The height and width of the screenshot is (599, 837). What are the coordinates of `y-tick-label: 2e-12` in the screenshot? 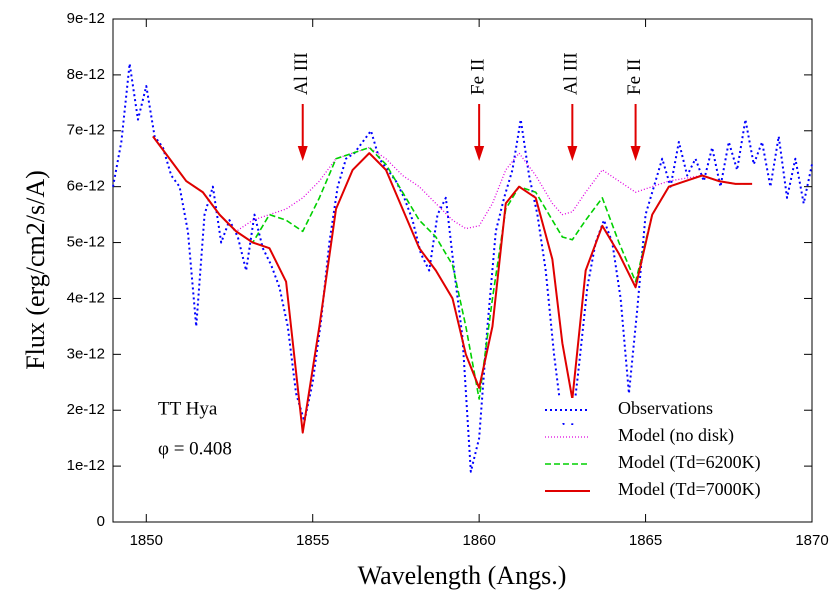 It's located at (86, 409).